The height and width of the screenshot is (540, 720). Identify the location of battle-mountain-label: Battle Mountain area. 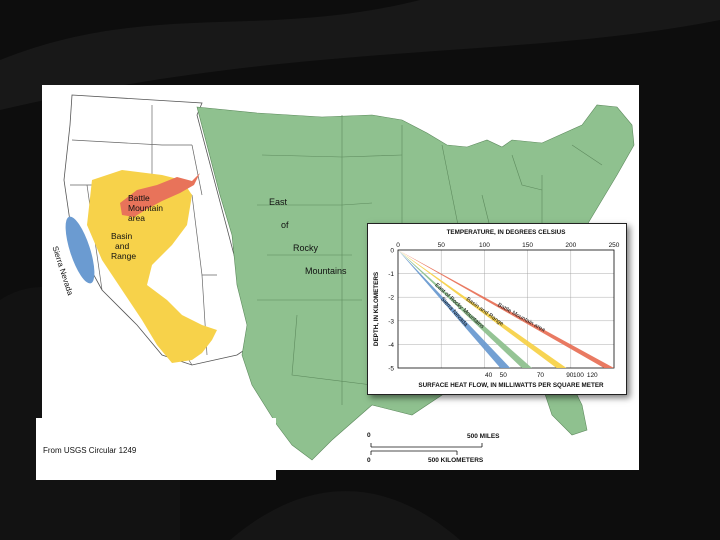
(145, 208).